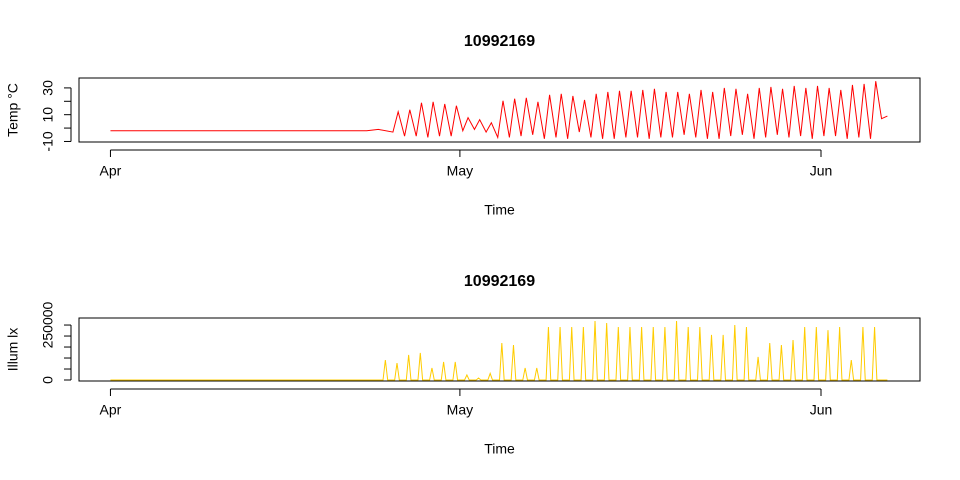 The height and width of the screenshot is (480, 960). Describe the element at coordinates (13, 350) in the screenshot. I see `y-axis-label: Illum lx` at that location.